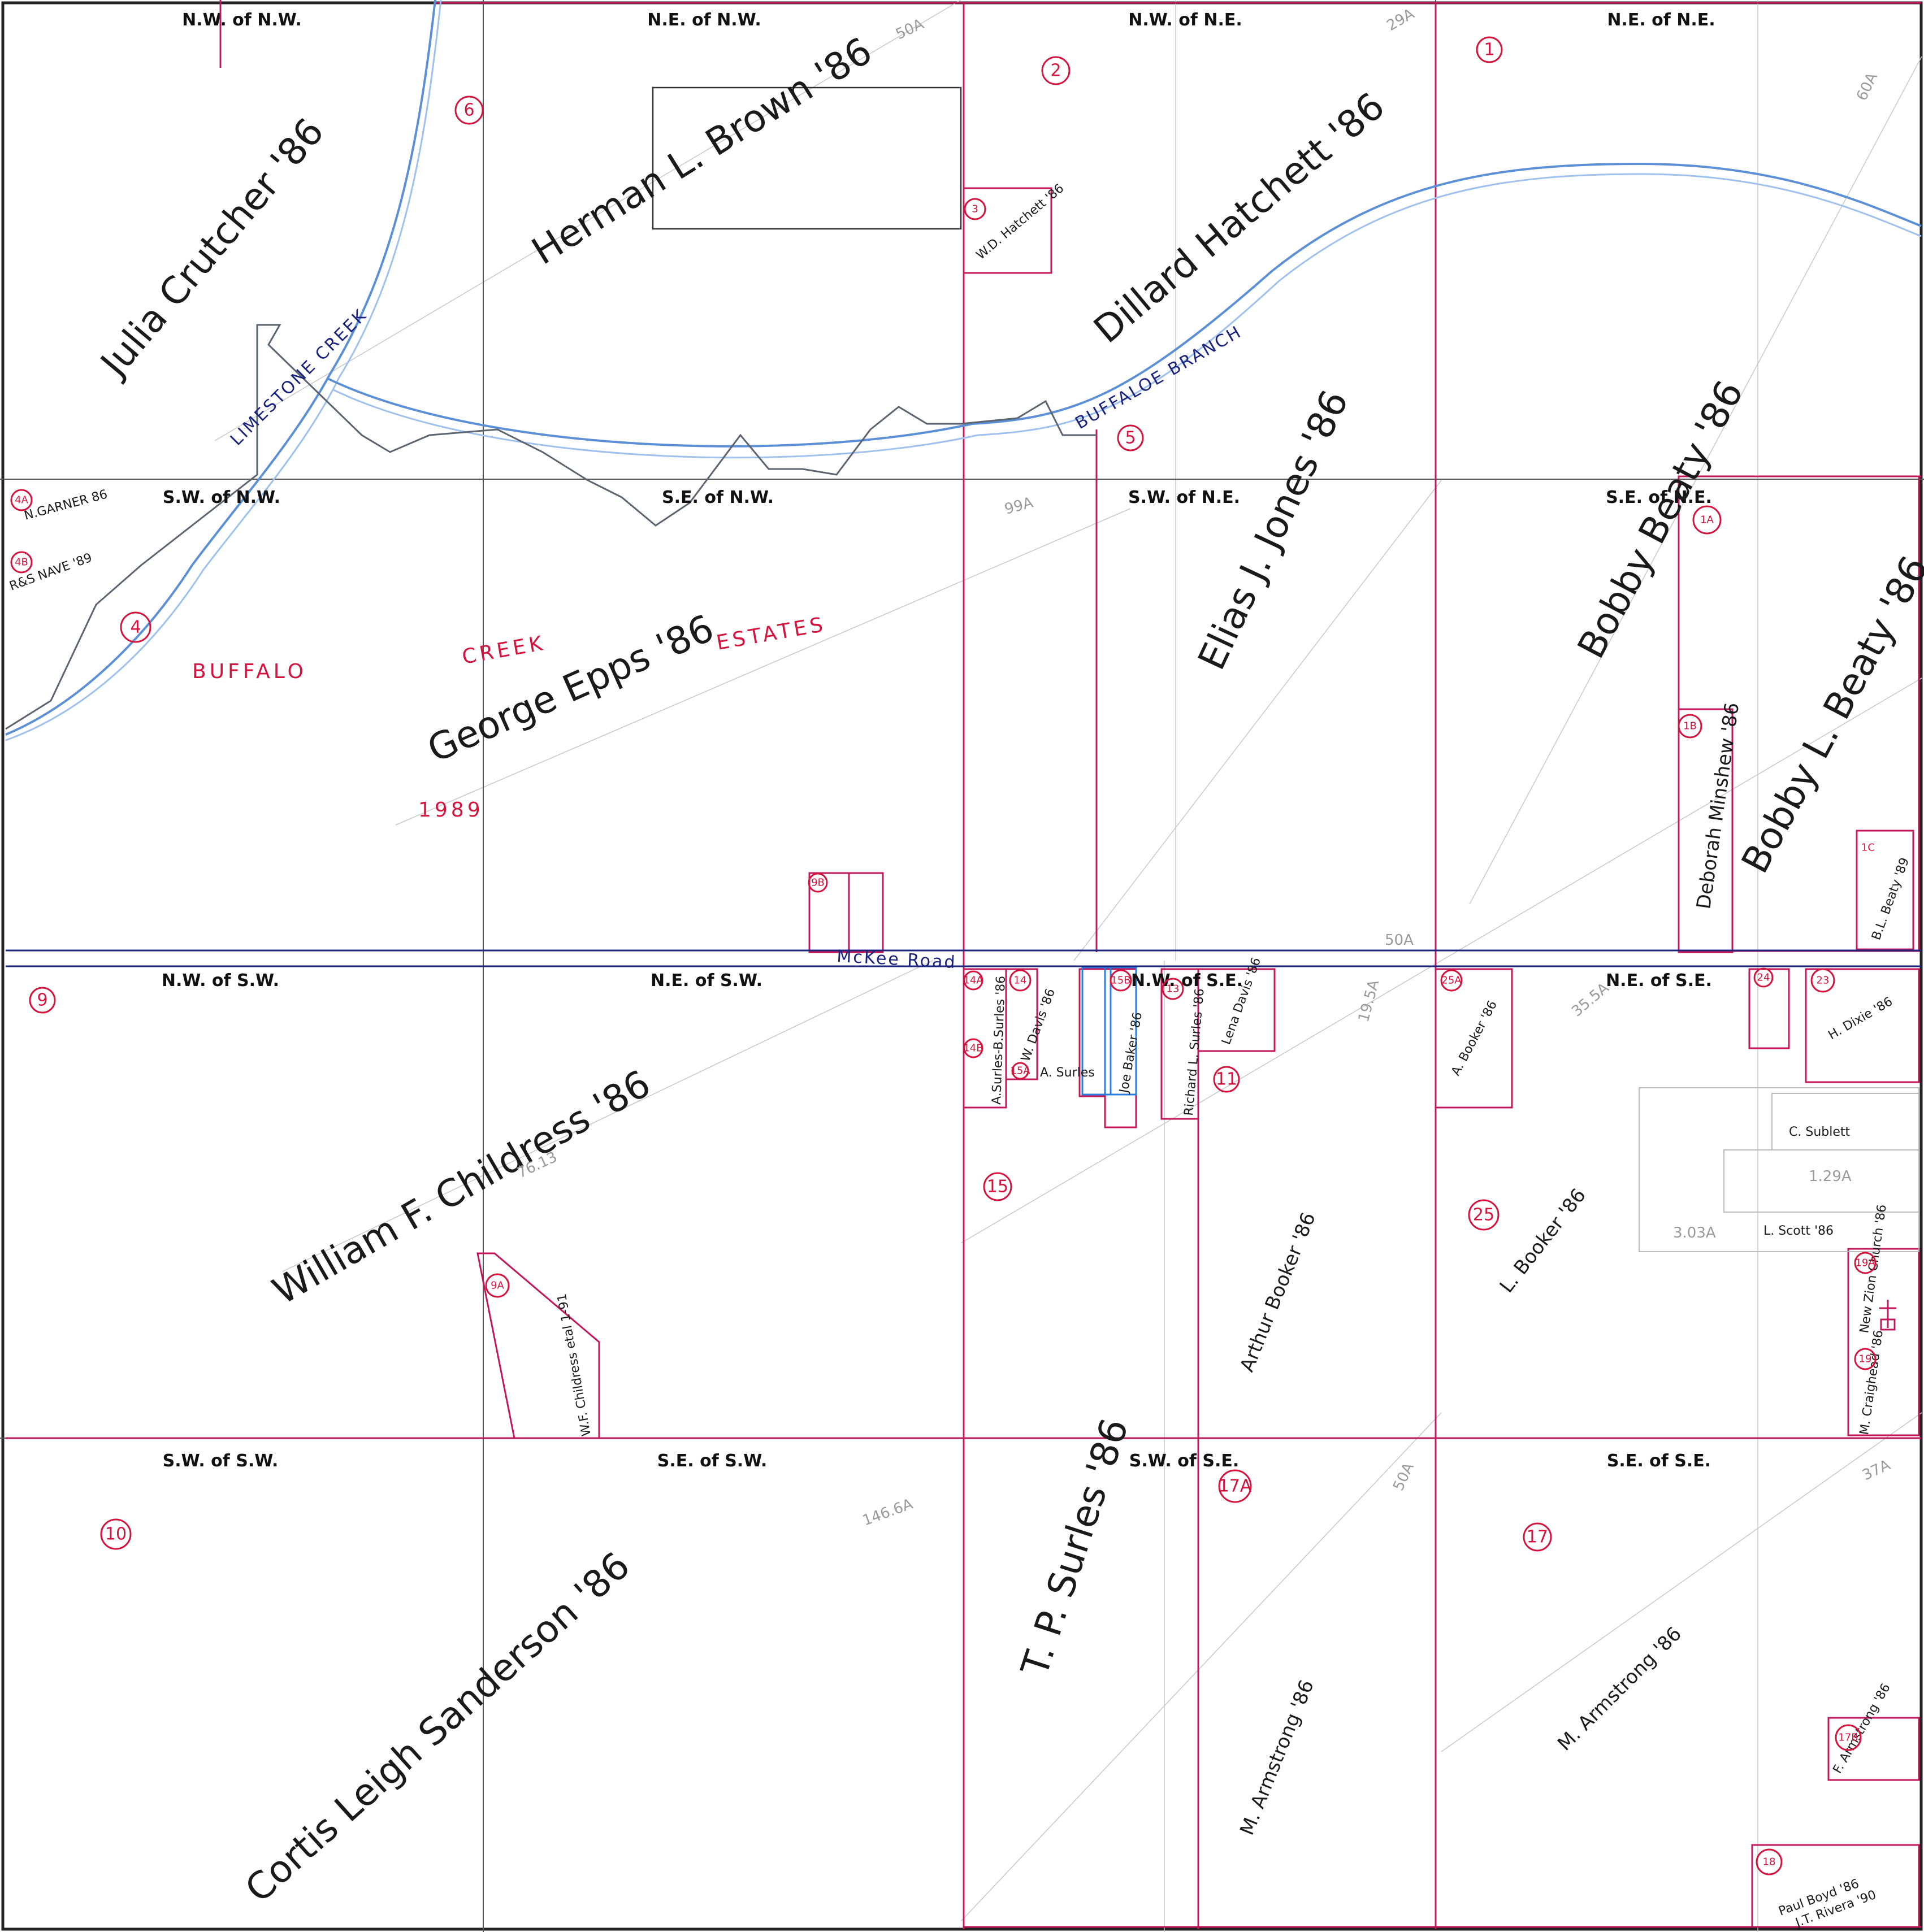 Image resolution: width=1924 pixels, height=1932 pixels. I want to click on svg-text: 23, so click(1823, 981).